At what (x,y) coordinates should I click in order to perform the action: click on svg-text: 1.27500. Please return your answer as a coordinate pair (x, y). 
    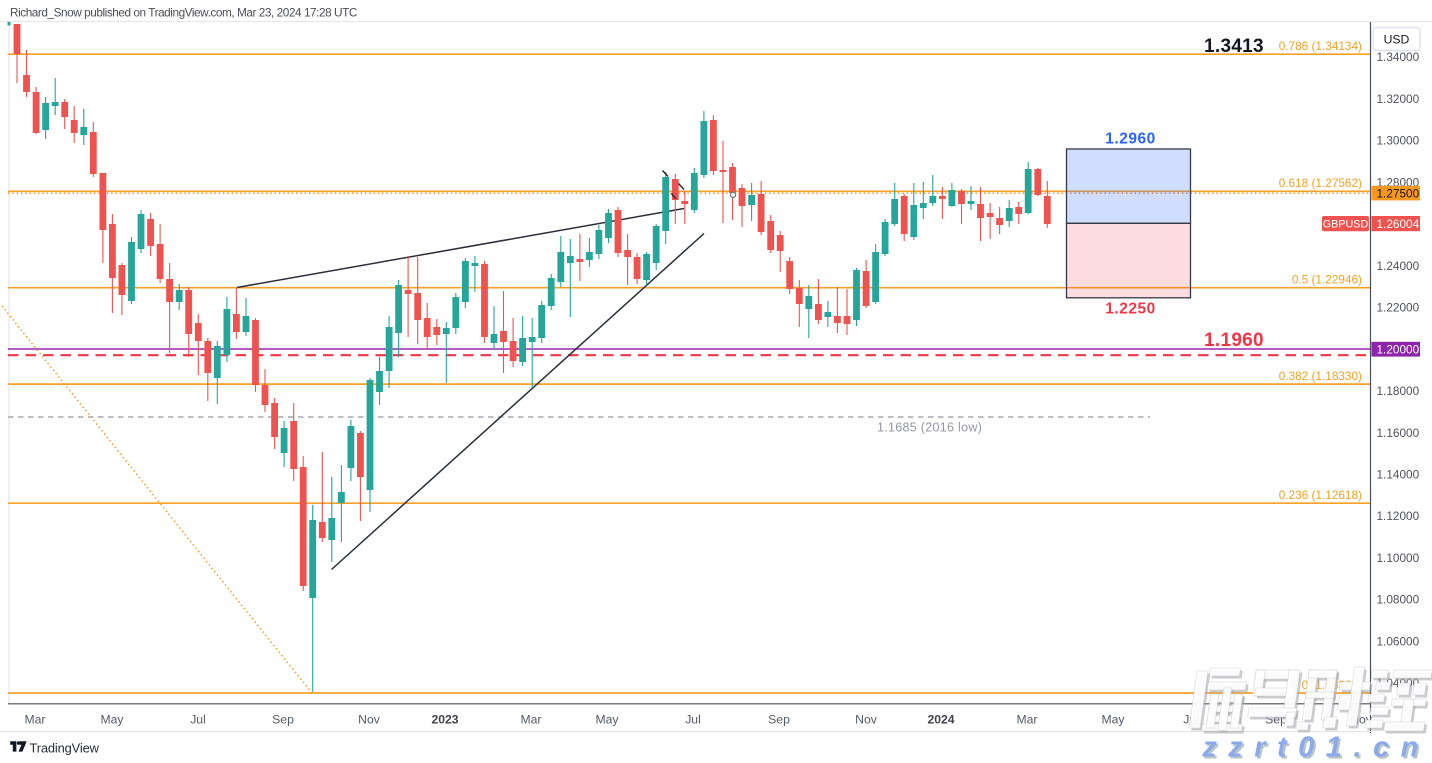
    Looking at the image, I should click on (1398, 193).